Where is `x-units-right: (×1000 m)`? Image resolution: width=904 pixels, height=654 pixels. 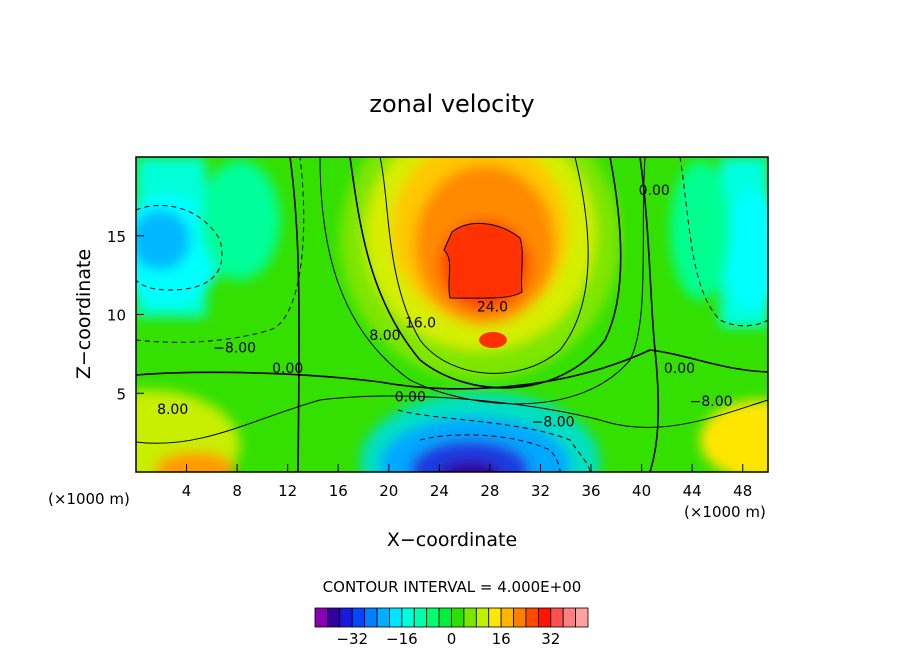
x-units-right: (×1000 m) is located at coordinates (725, 512).